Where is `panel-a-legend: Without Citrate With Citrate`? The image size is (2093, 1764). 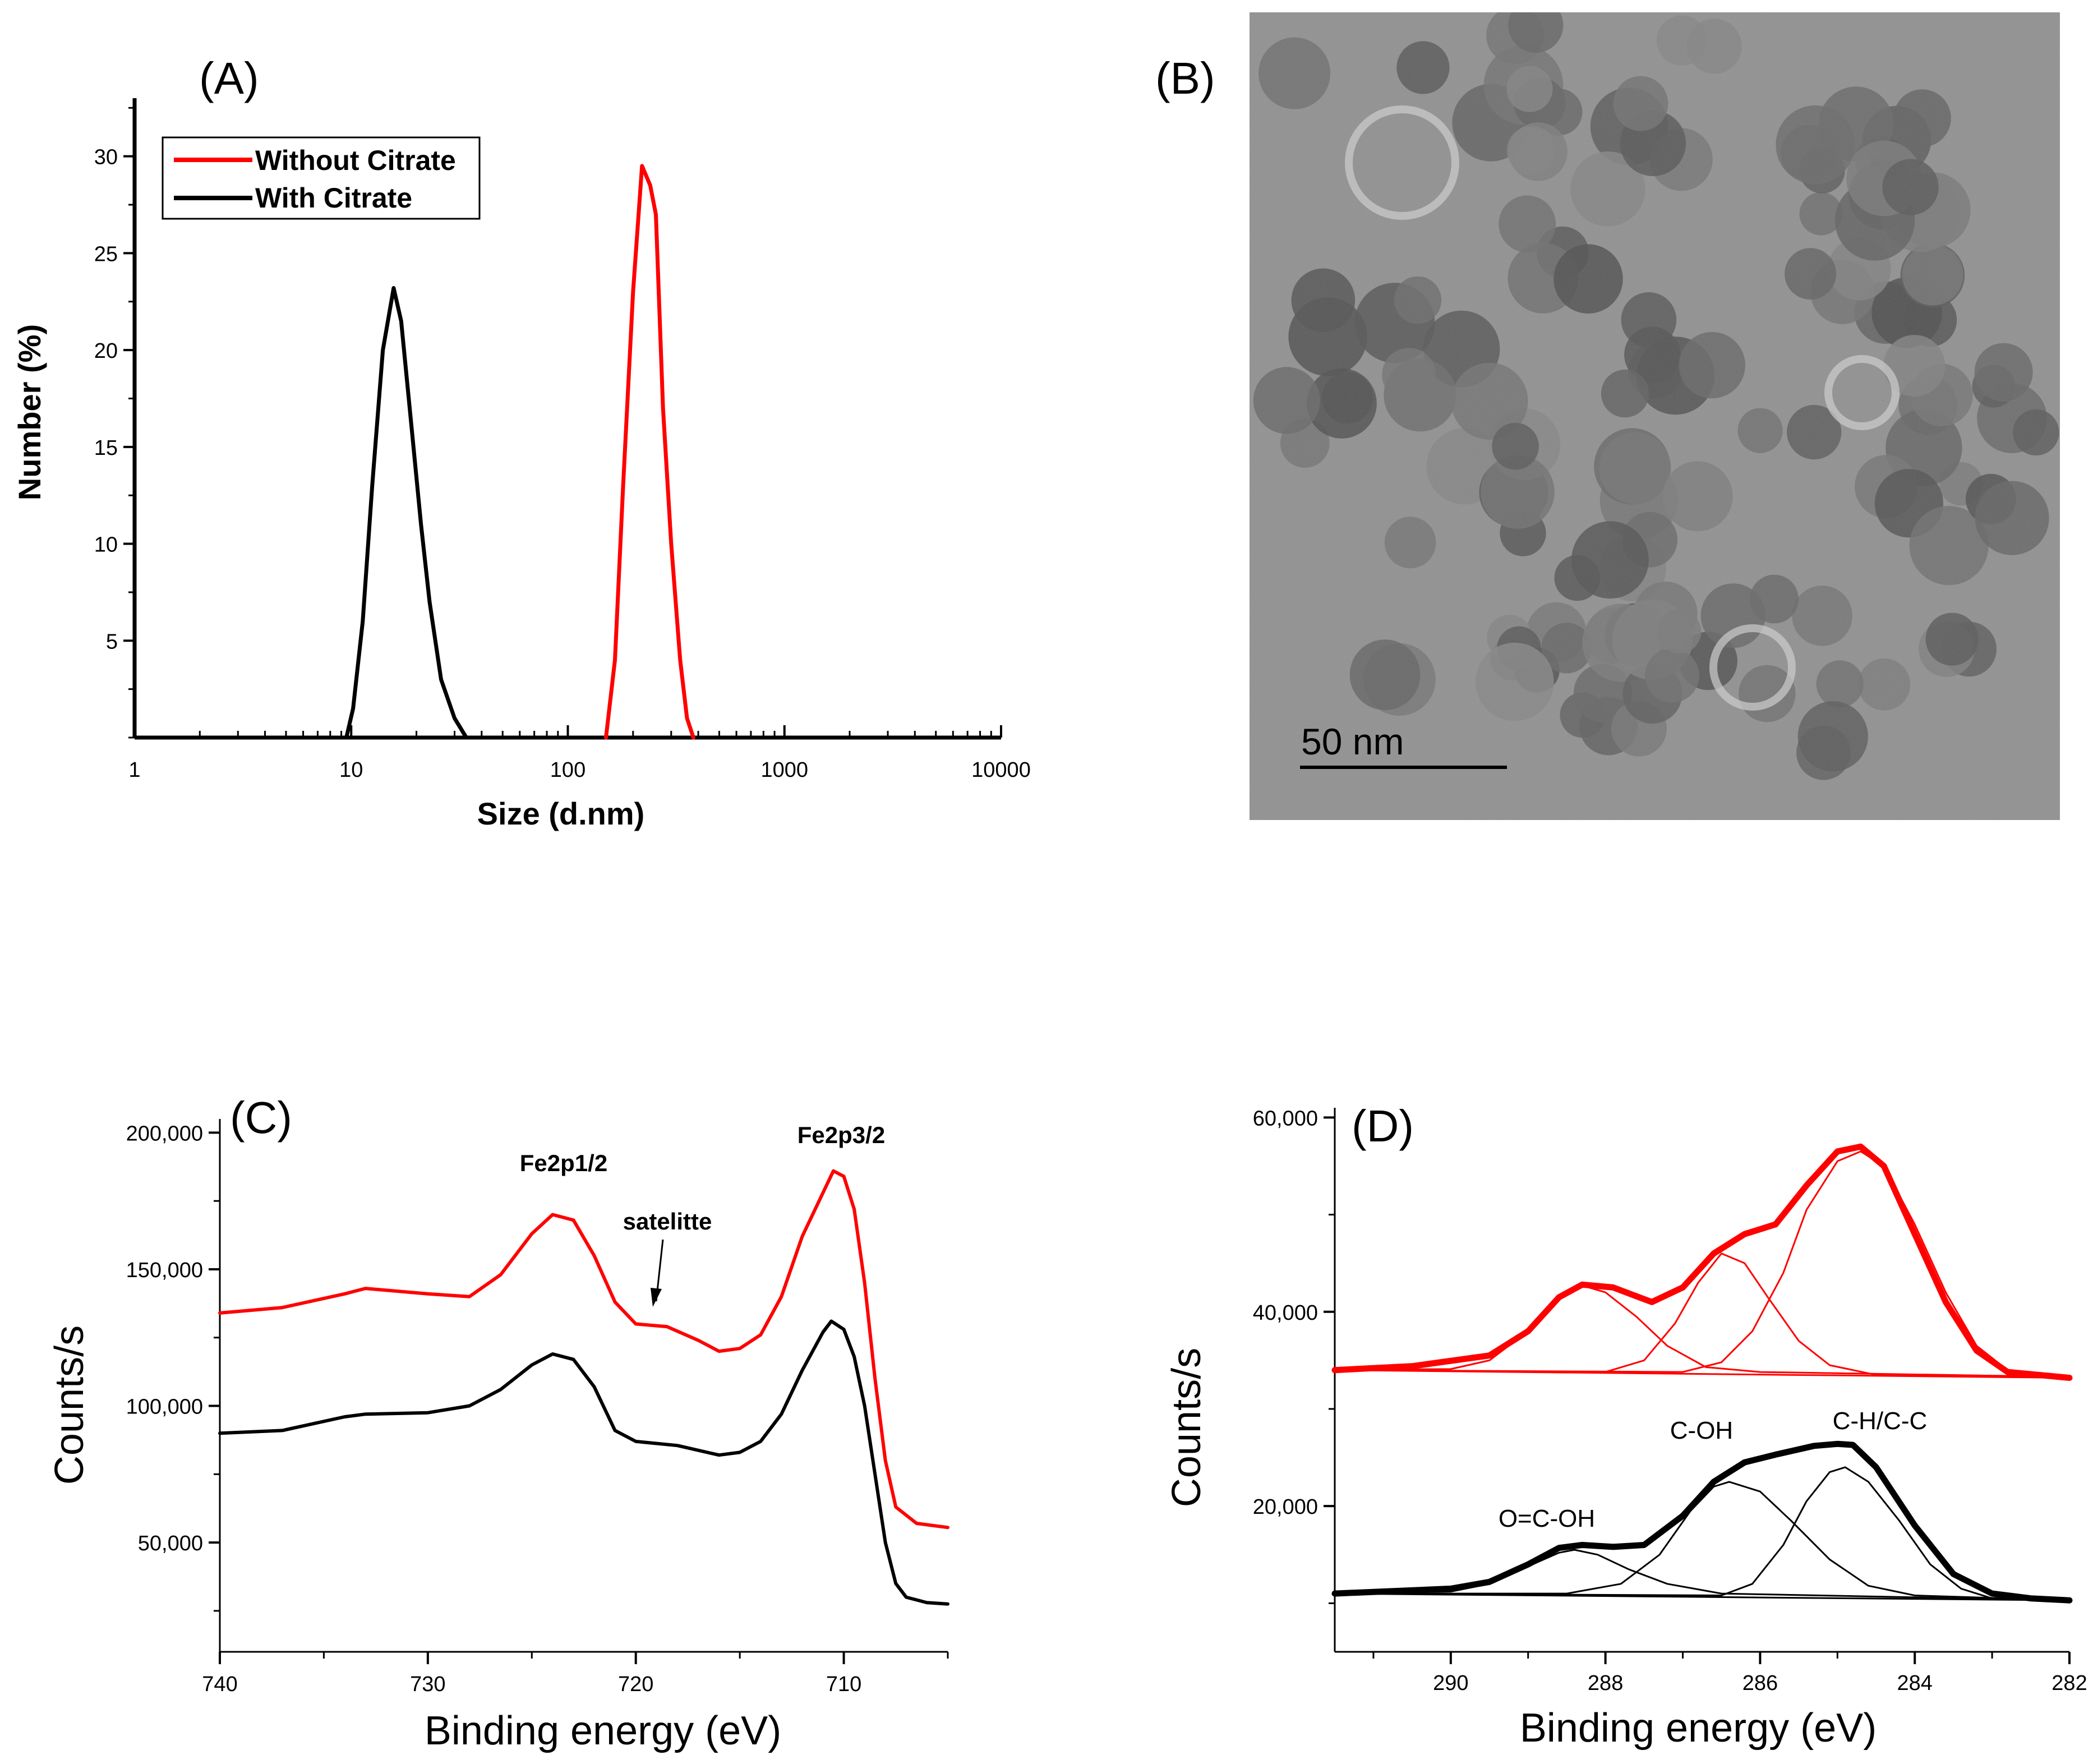
panel-a-legend: Without Citrate With Citrate is located at coordinates (321, 178).